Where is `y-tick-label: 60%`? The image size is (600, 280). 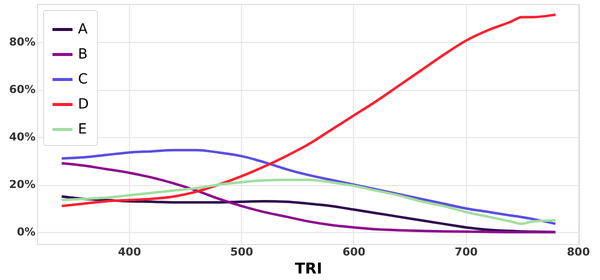
y-tick-label: 60% is located at coordinates (22, 89).